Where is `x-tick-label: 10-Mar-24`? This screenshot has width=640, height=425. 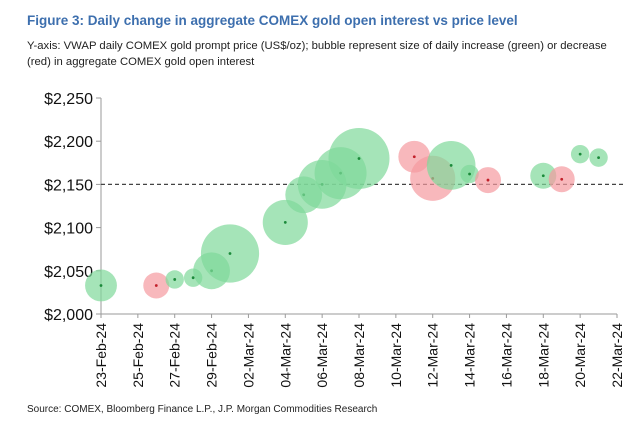 x-tick-label: 10-Mar-24 is located at coordinates (396, 355).